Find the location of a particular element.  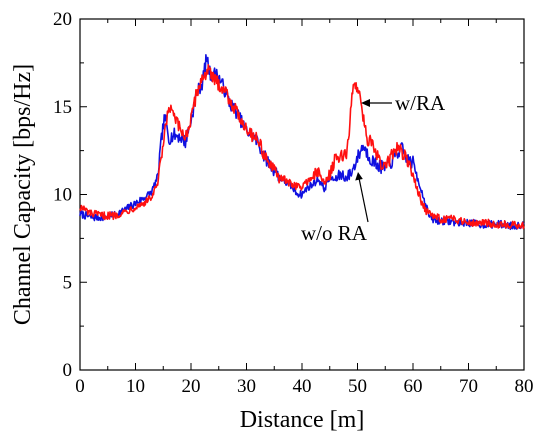

x-axis-title: Distance [m] is located at coordinates (302, 420).